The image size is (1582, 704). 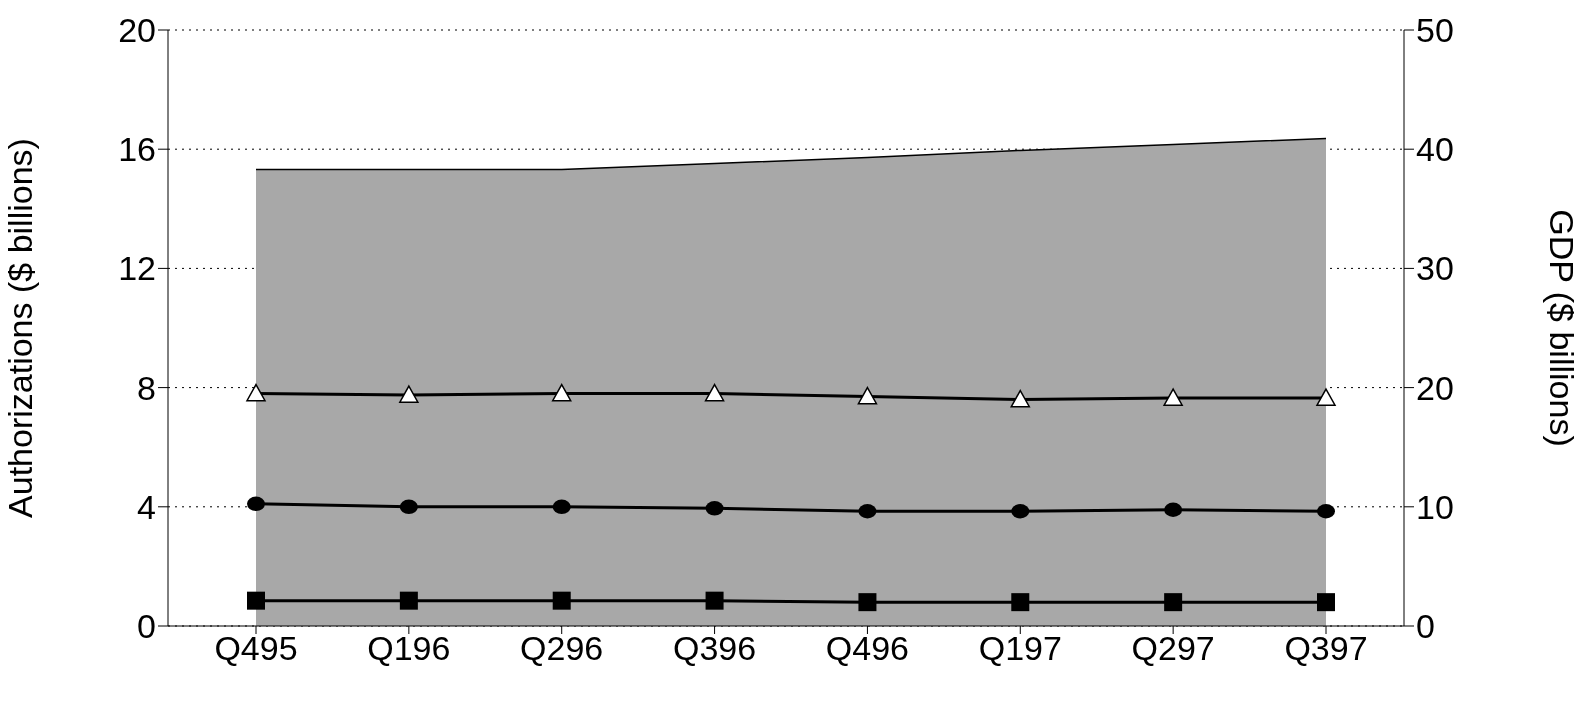 What do you see at coordinates (714, 648) in the screenshot?
I see `x-tick-label: Q396` at bounding box center [714, 648].